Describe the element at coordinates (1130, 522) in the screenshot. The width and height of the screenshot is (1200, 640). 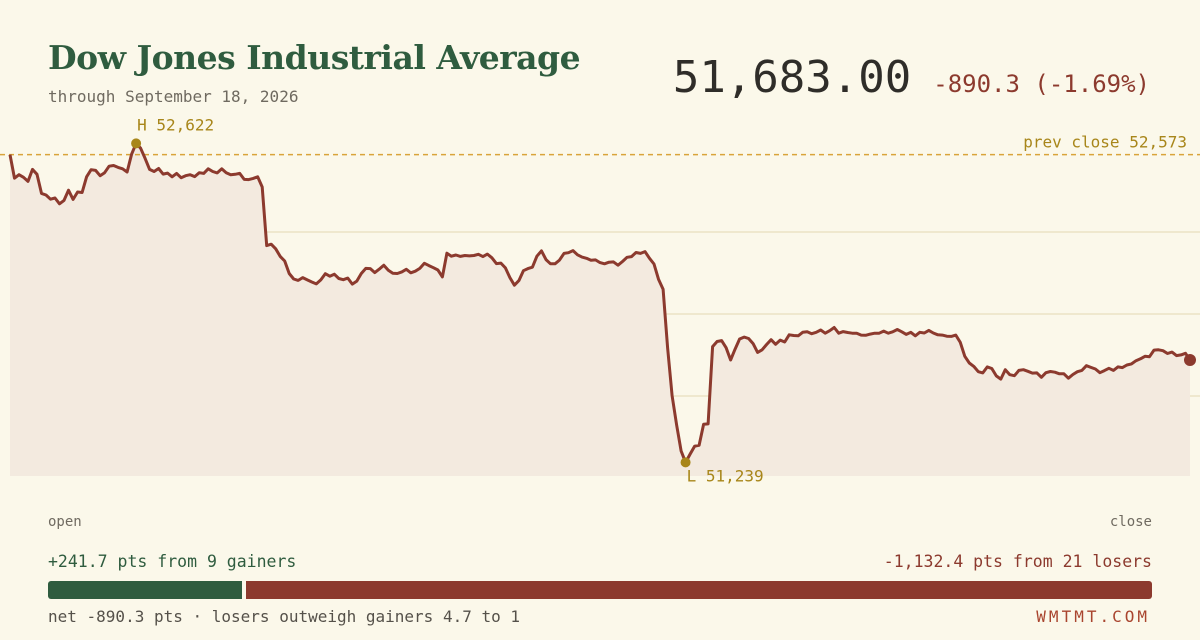
I see `close-label: close` at that location.